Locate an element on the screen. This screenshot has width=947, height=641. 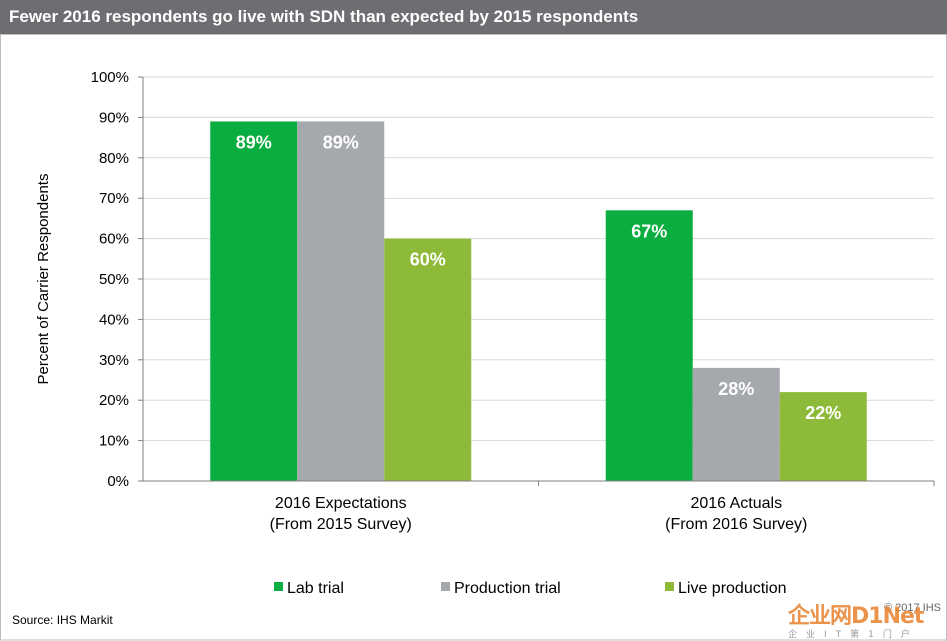
legend-label: Live production is located at coordinates (732, 588).